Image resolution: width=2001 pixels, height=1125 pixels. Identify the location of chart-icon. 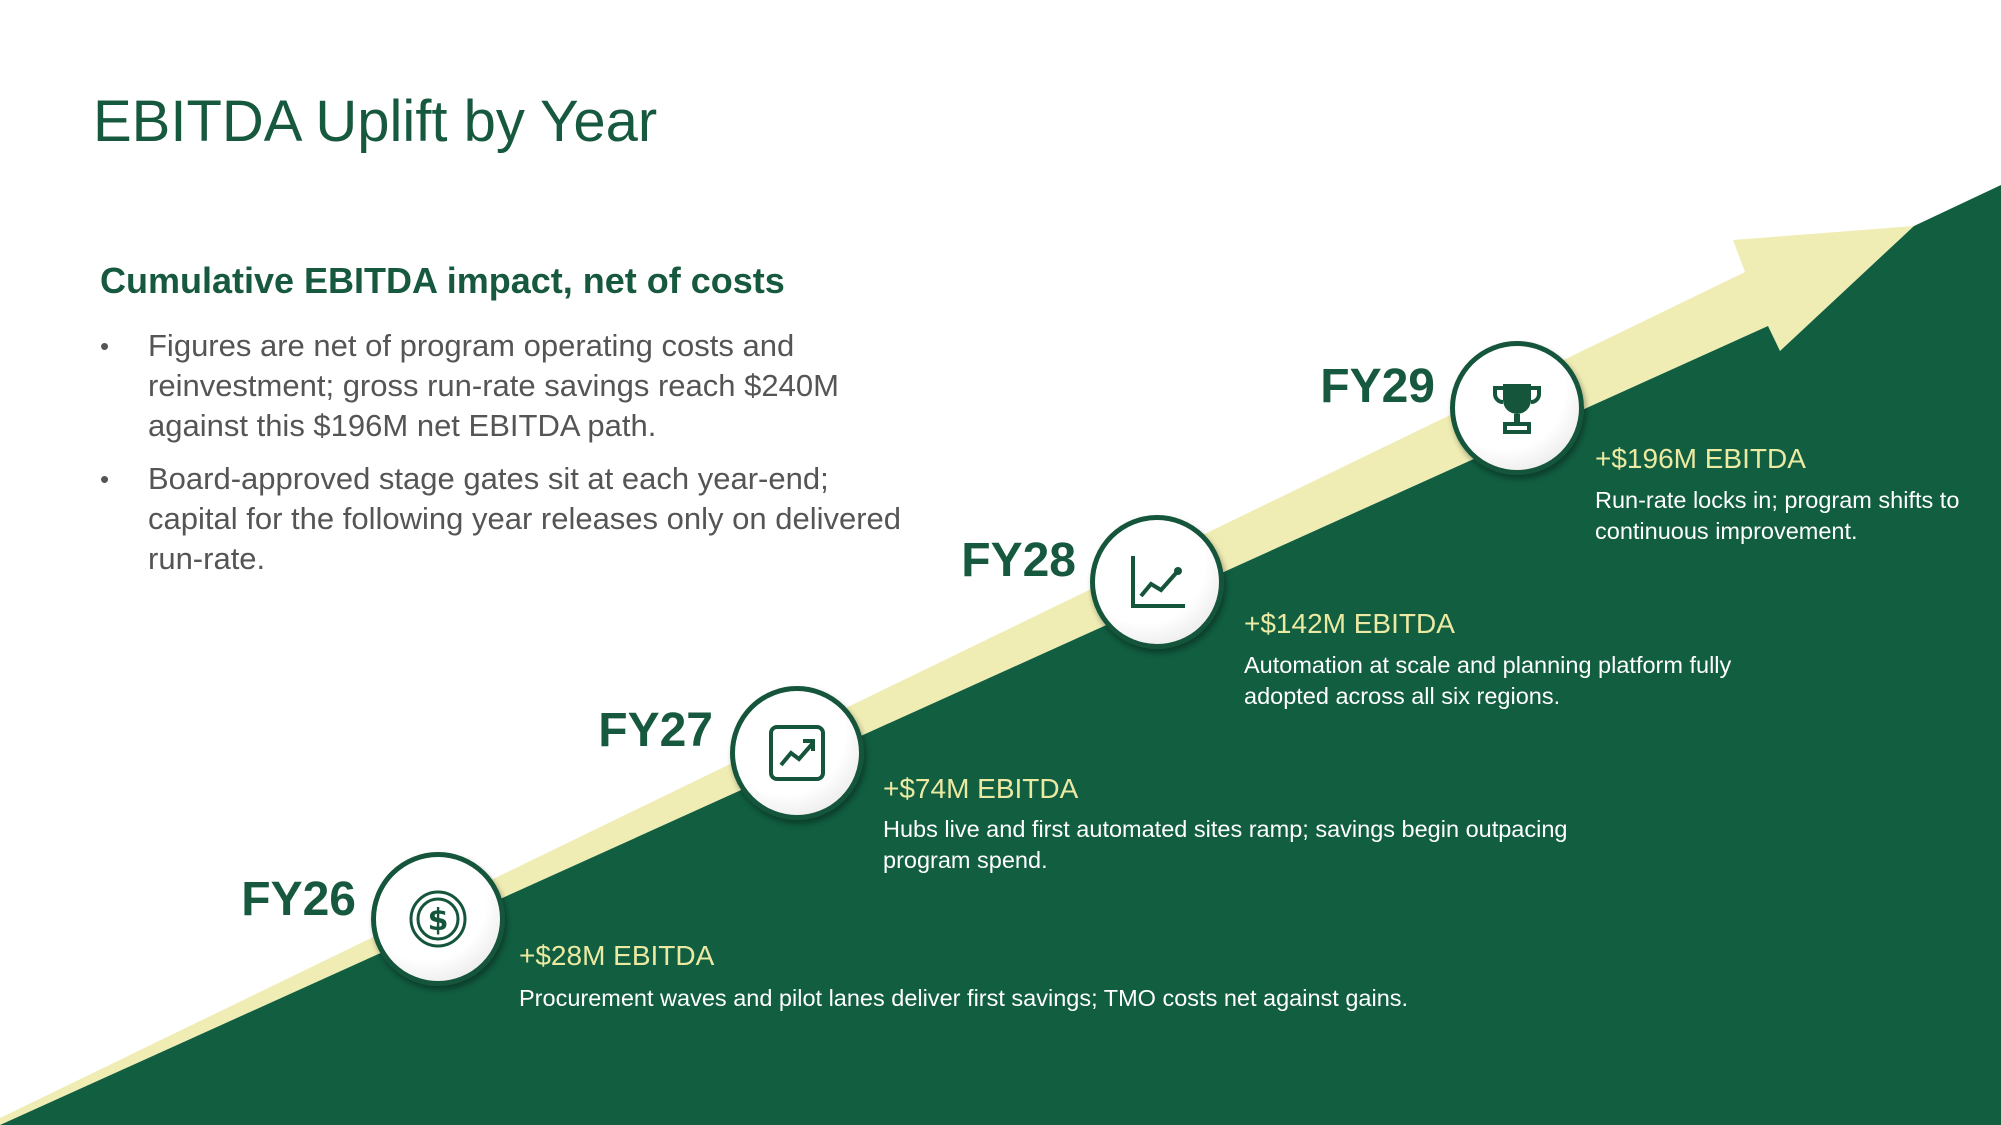
(1158, 582).